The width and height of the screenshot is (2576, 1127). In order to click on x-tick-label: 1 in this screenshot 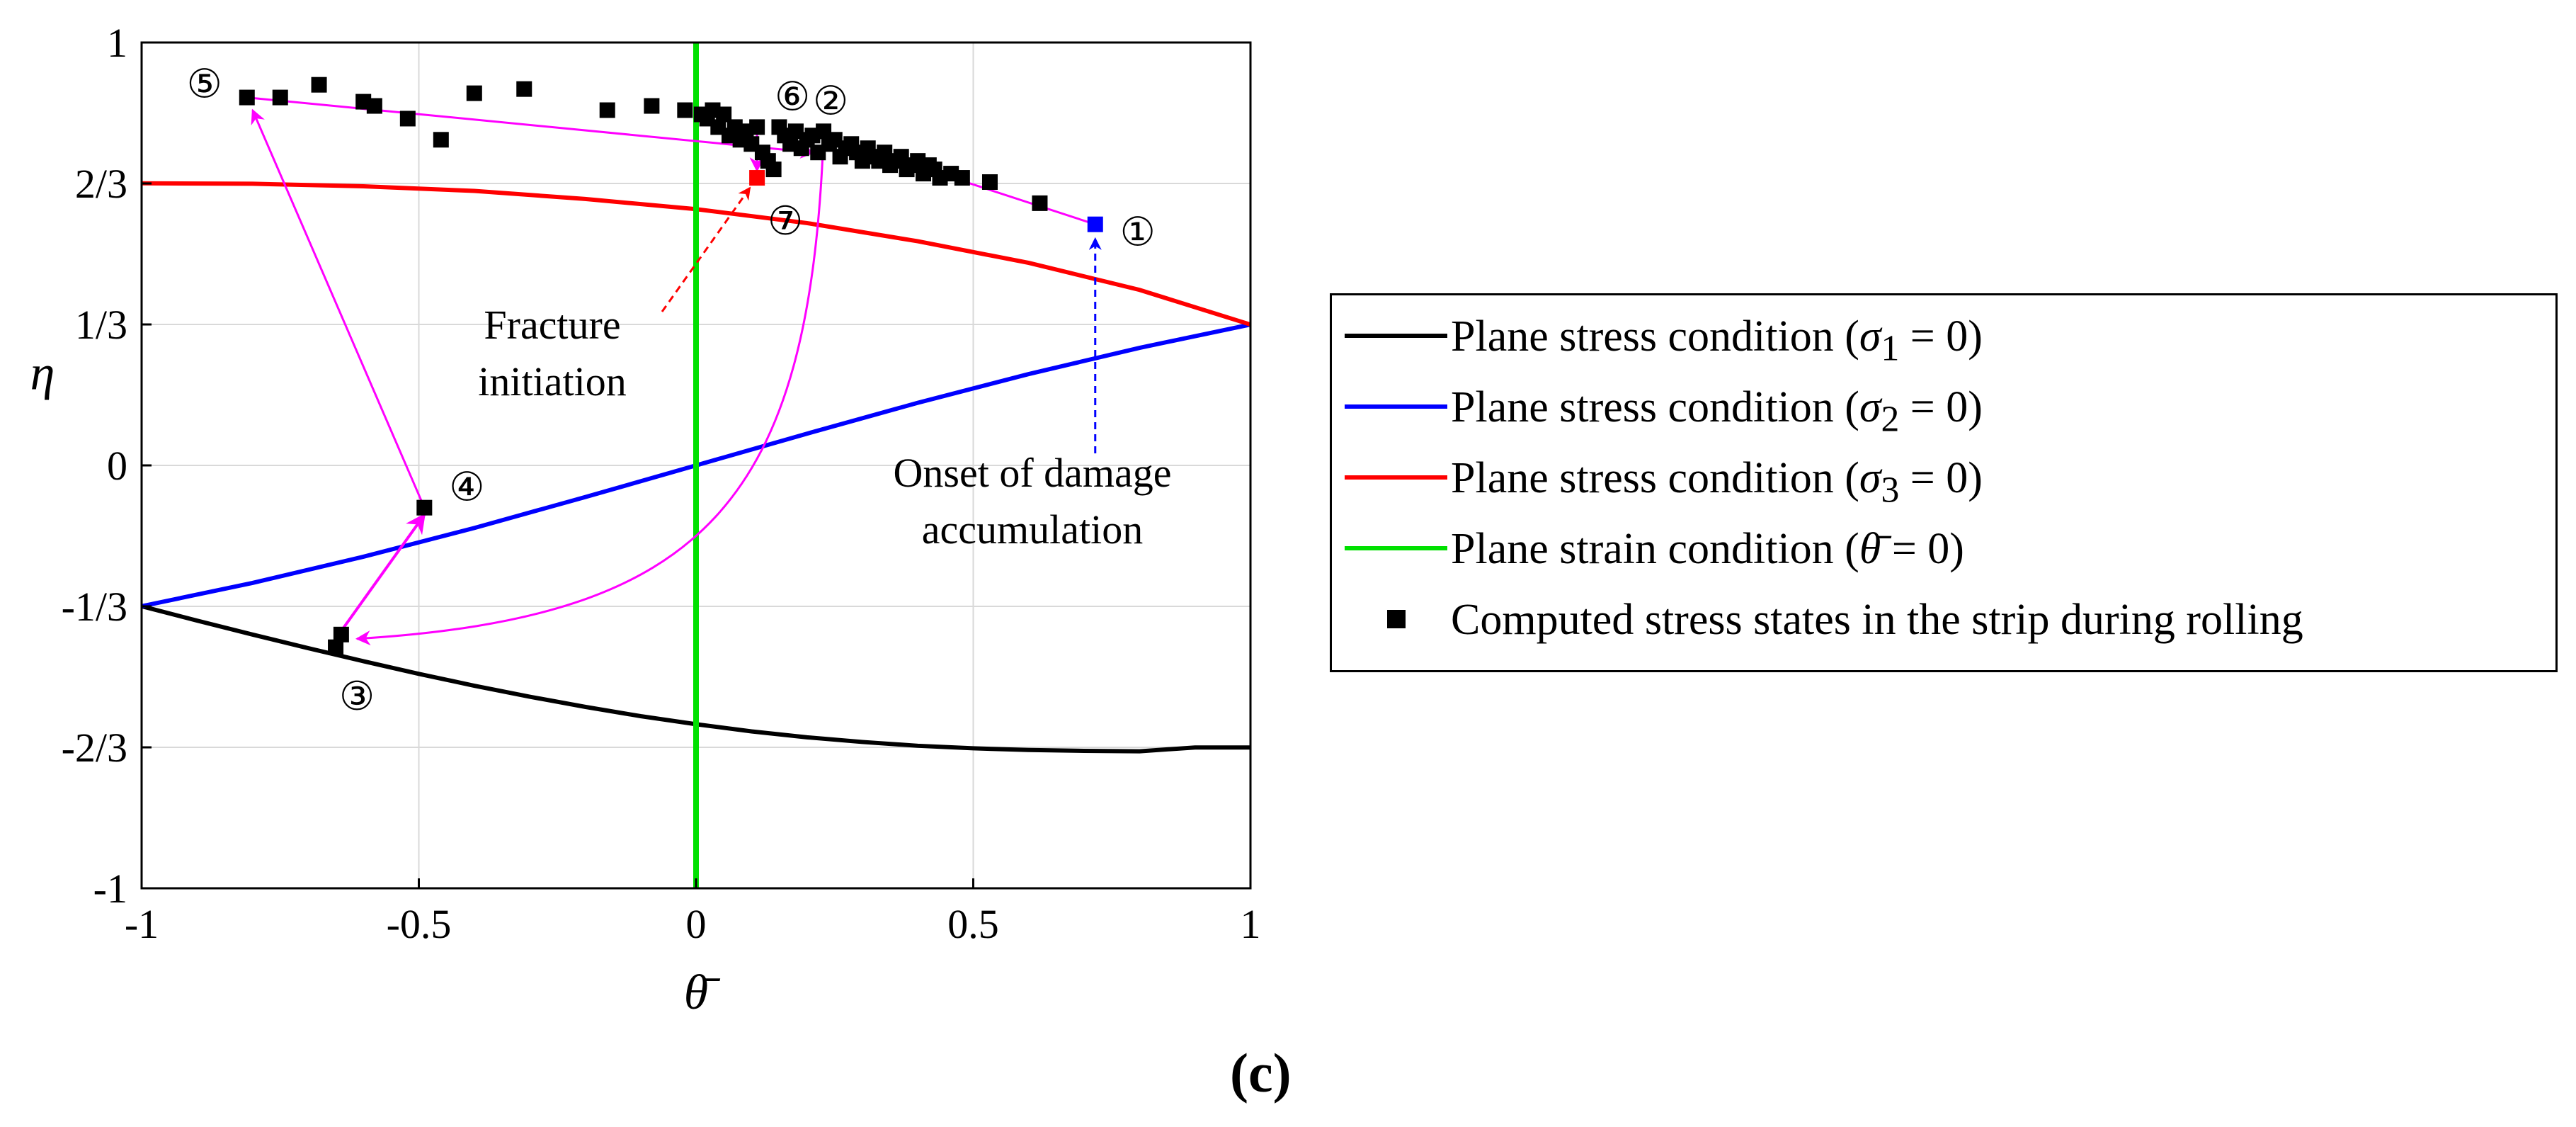, I will do `click(1251, 924)`.